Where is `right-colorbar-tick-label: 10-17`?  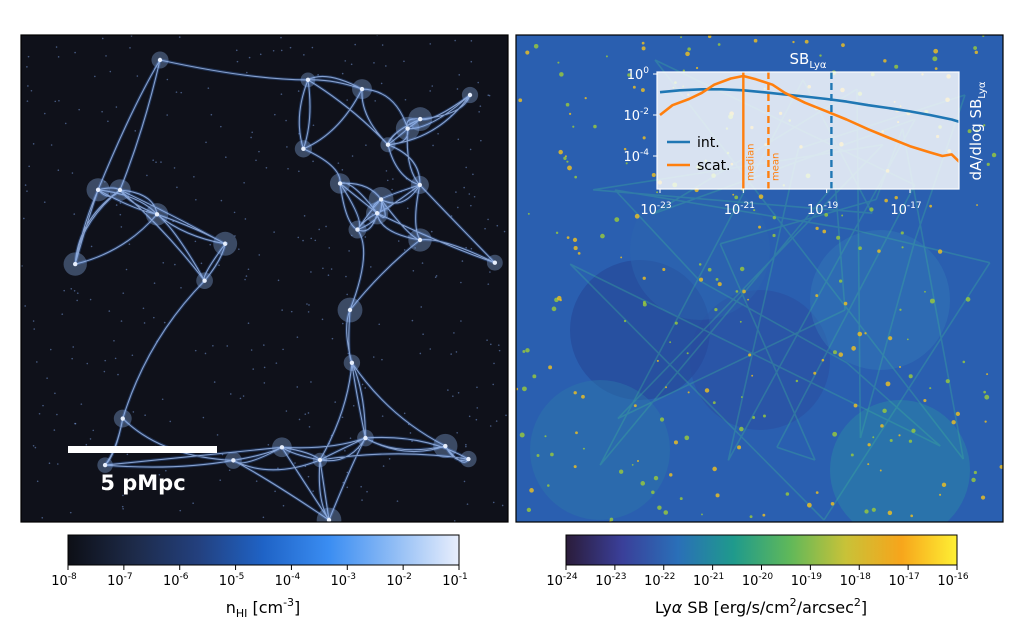 right-colorbar-tick-label: 10-17 is located at coordinates (904, 580).